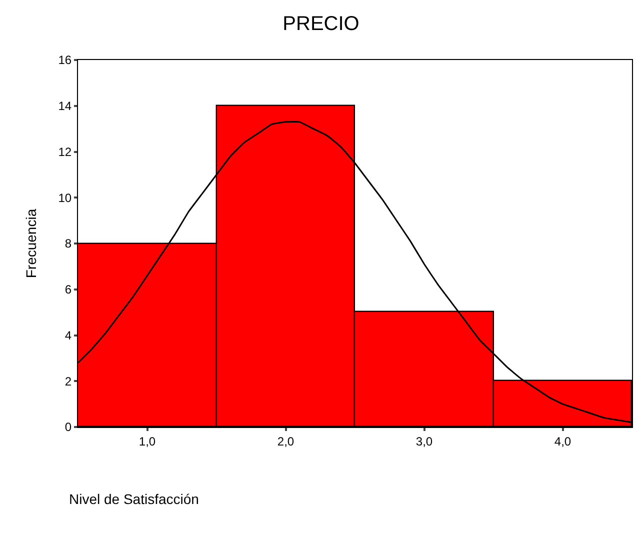 Image resolution: width=642 pixels, height=537 pixels. I want to click on x-tick-label: 1,0, so click(147, 441).